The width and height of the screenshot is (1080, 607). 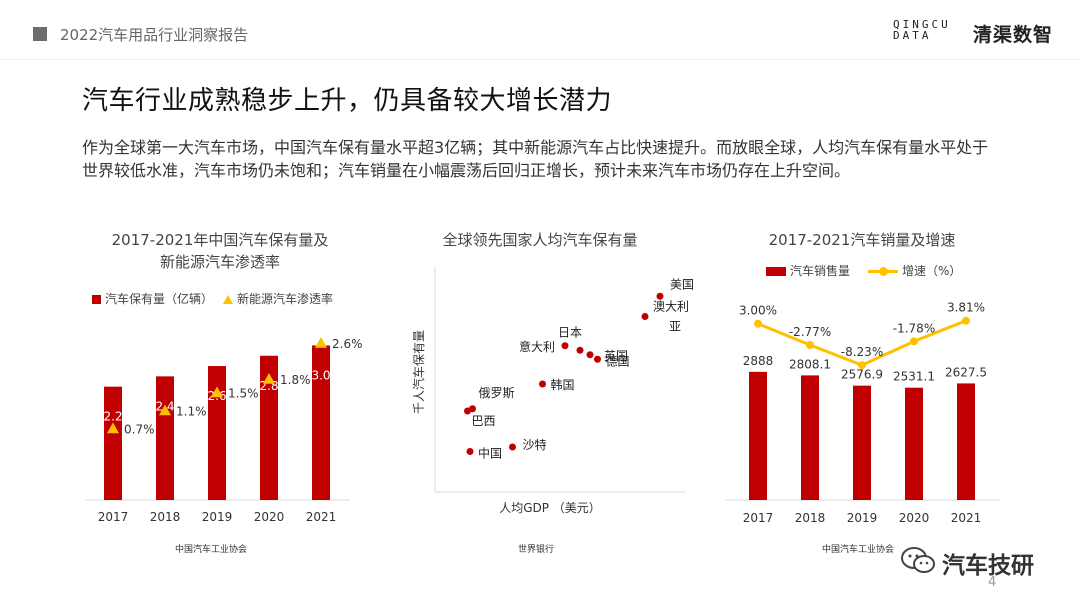 What do you see at coordinates (243, 394) in the screenshot?
I see `chart1-rate-label: 1.5%` at bounding box center [243, 394].